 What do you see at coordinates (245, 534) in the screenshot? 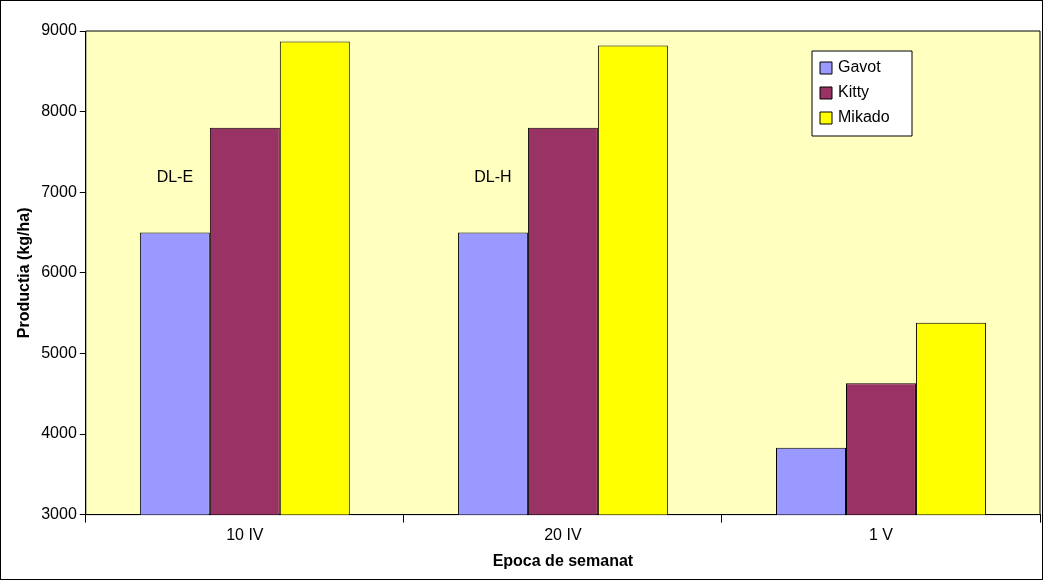
I see `x-tick-label: 10 IV` at bounding box center [245, 534].